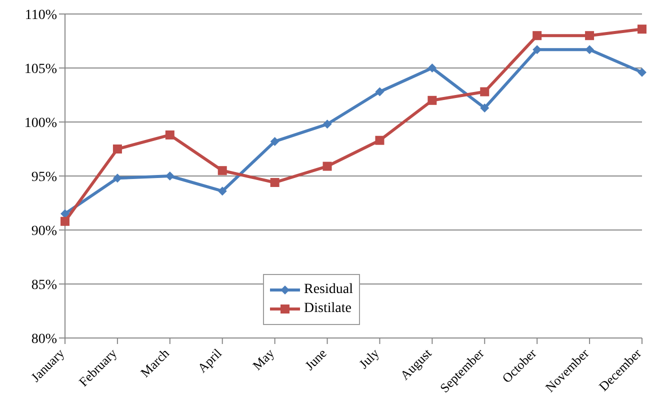 The width and height of the screenshot is (658, 416). What do you see at coordinates (328, 309) in the screenshot?
I see `legend-label: Distilate` at bounding box center [328, 309].